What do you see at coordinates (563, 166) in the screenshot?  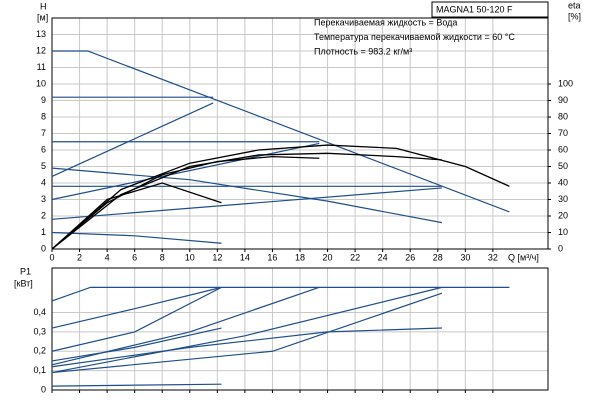 I see `y2-tick-label: 50` at bounding box center [563, 166].